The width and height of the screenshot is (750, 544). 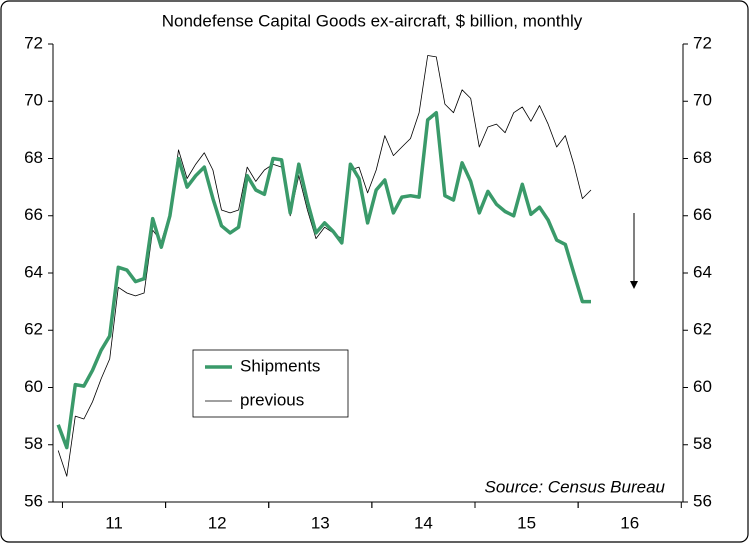 What do you see at coordinates (280, 365) in the screenshot?
I see `legend-label: Shipments` at bounding box center [280, 365].